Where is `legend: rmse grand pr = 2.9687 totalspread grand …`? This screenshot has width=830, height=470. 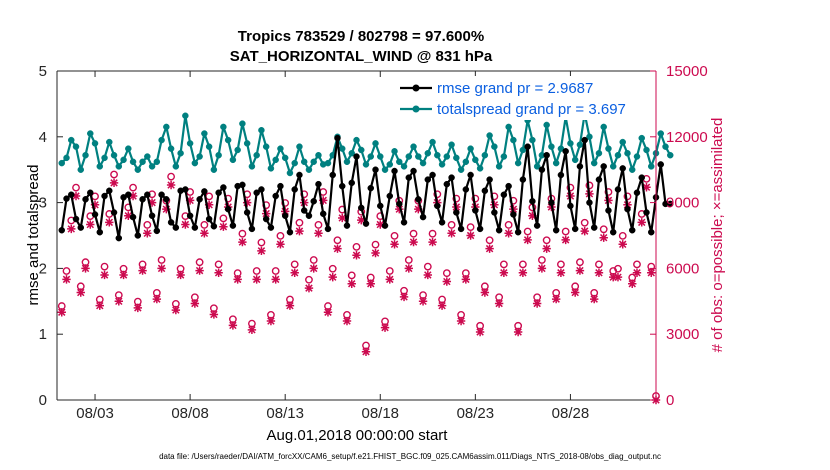
legend: rmse grand pr = 2.9687 totalspread grand … is located at coordinates (524, 98).